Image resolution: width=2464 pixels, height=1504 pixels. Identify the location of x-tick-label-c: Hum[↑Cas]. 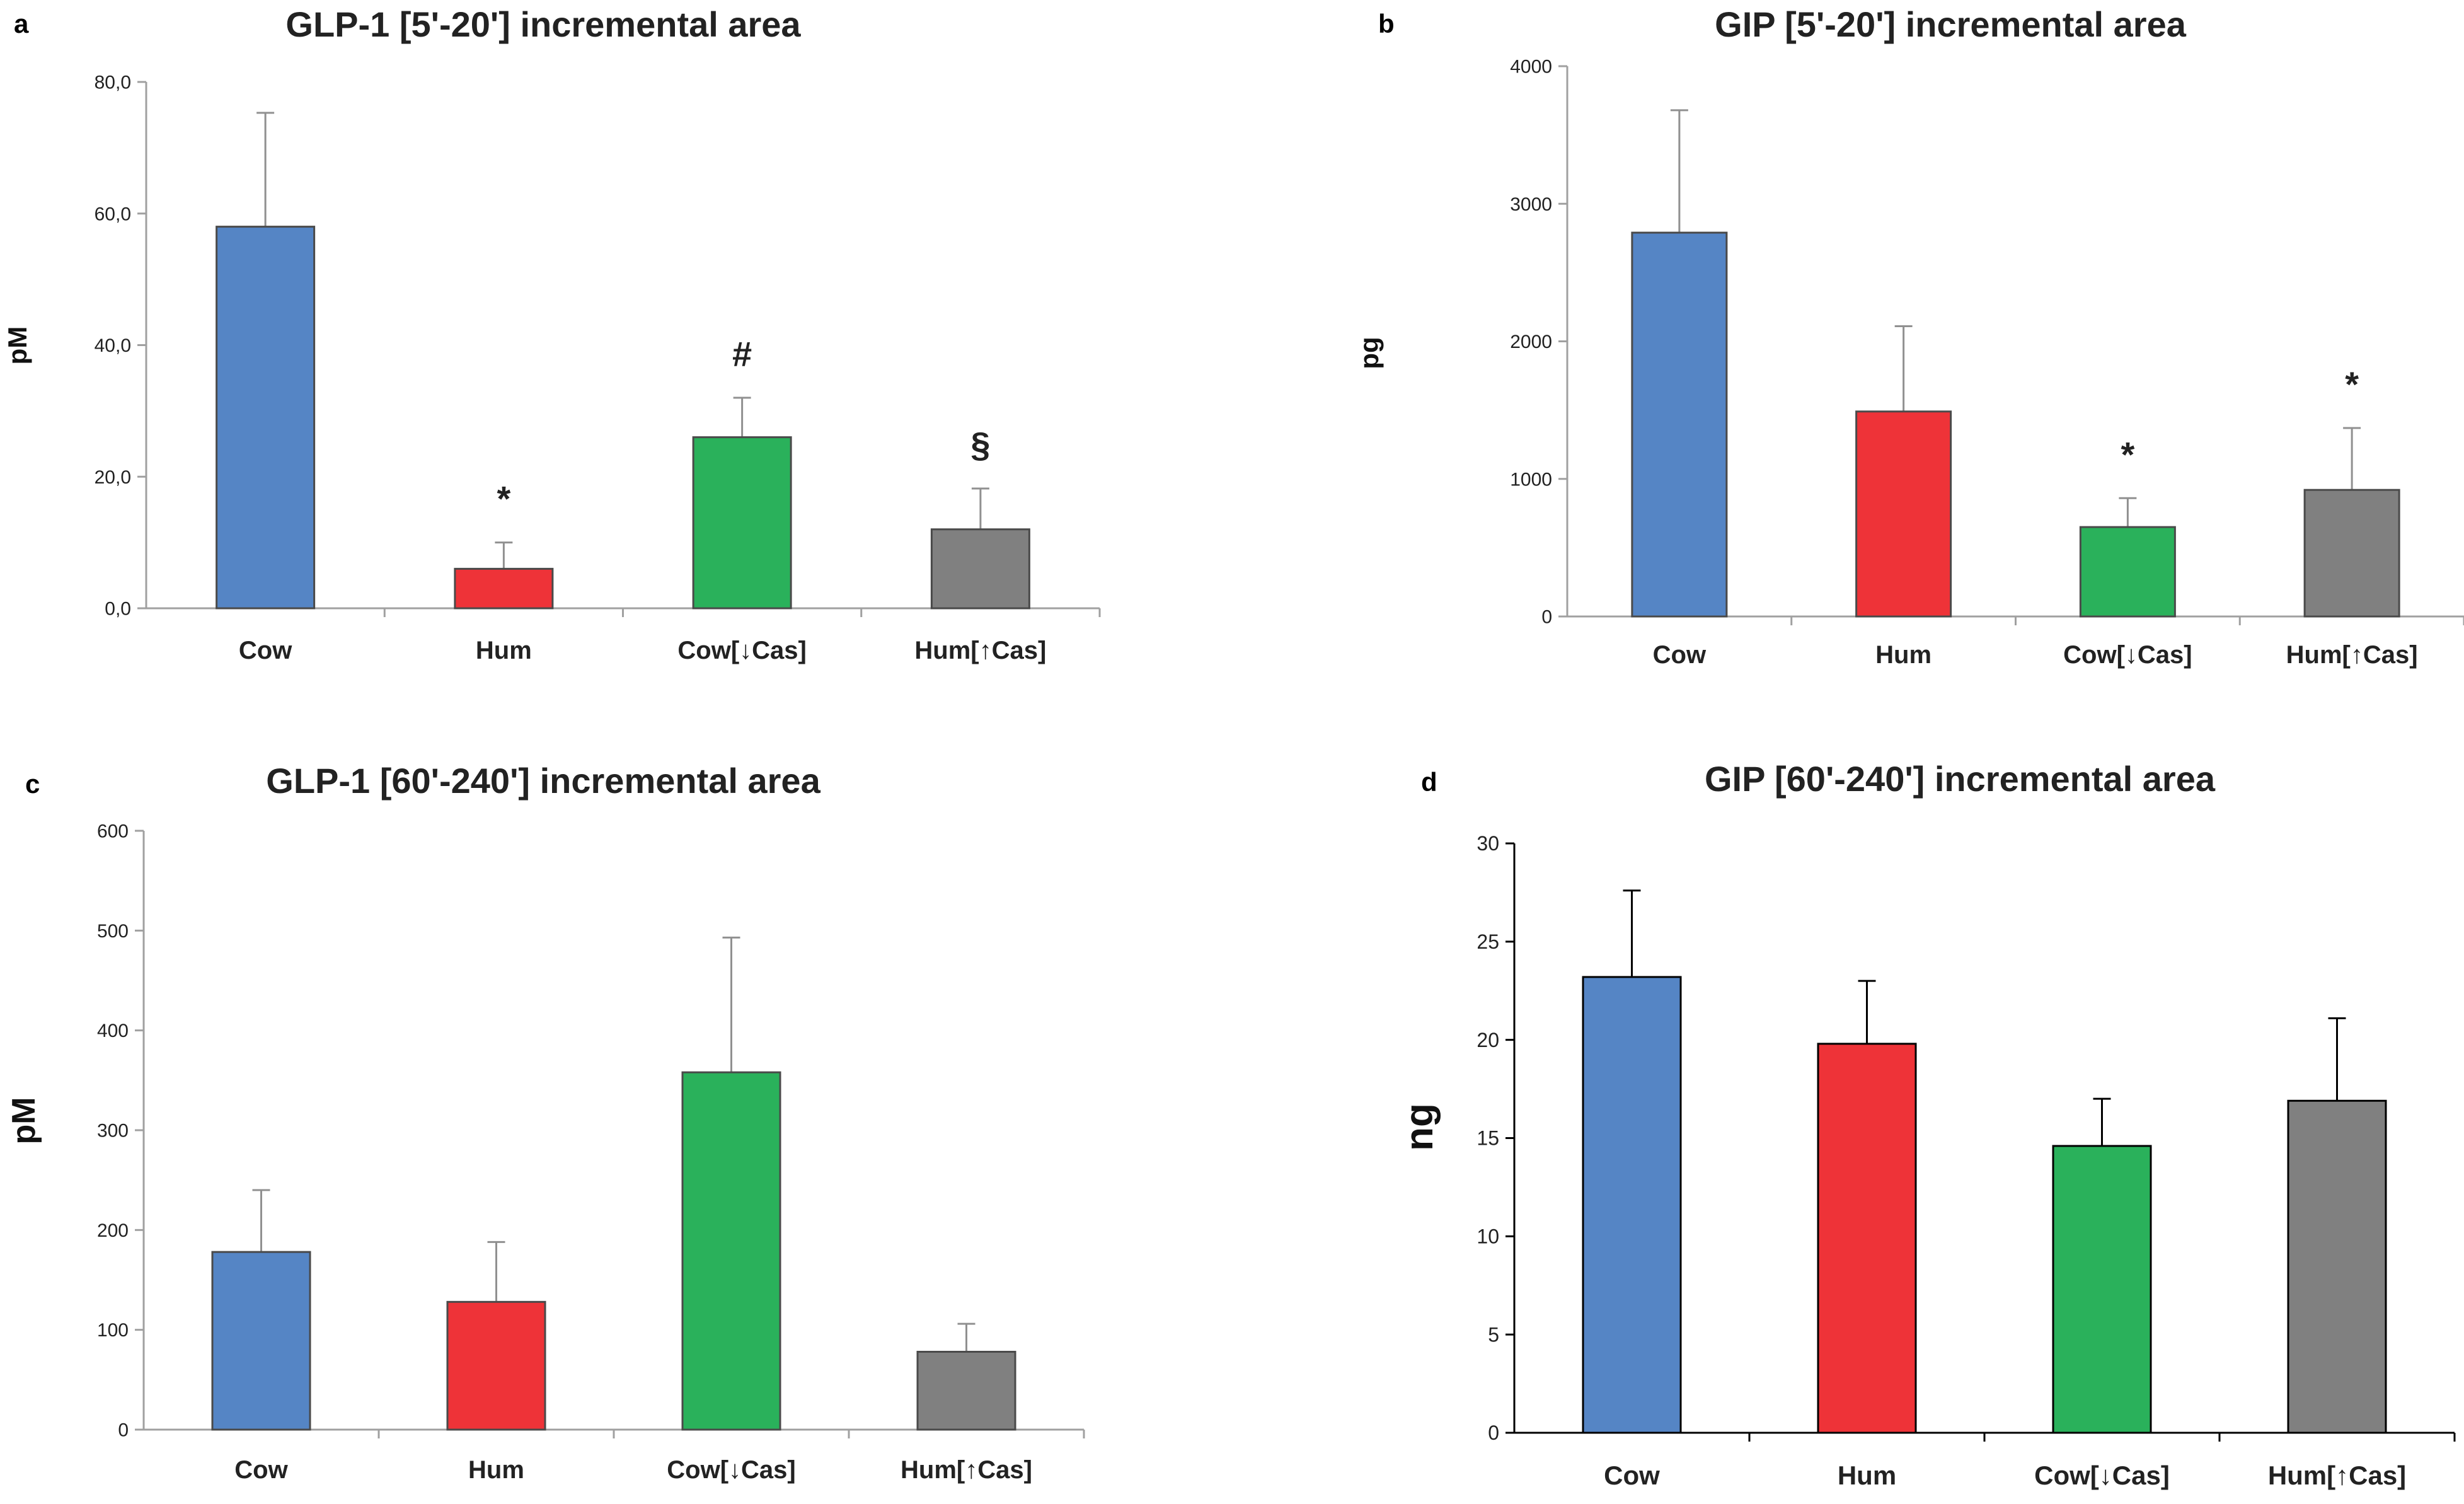
(966, 1470).